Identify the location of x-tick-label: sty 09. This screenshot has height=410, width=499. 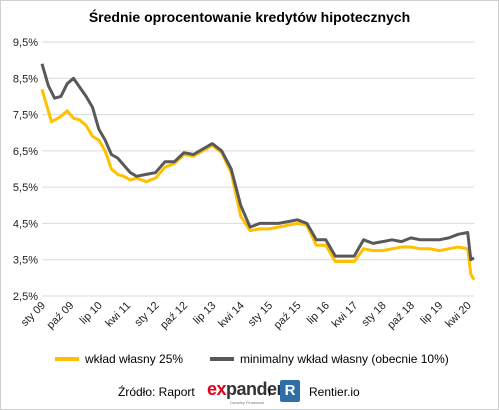
(33, 314).